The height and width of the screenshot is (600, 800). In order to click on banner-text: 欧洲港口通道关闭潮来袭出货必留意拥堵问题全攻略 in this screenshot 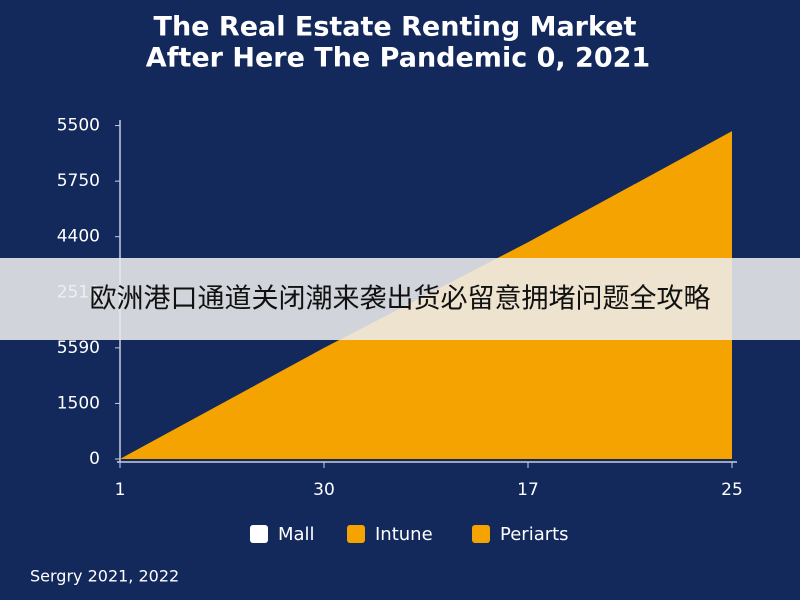, I will do `click(400, 299)`.